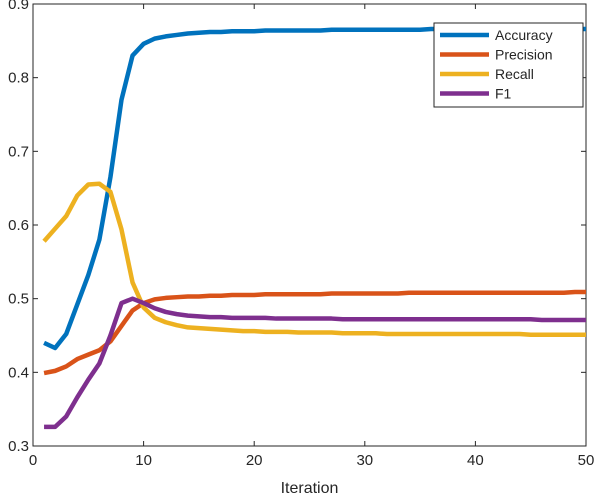  What do you see at coordinates (18, 372) in the screenshot?
I see `y-tick-label: 0.4` at bounding box center [18, 372].